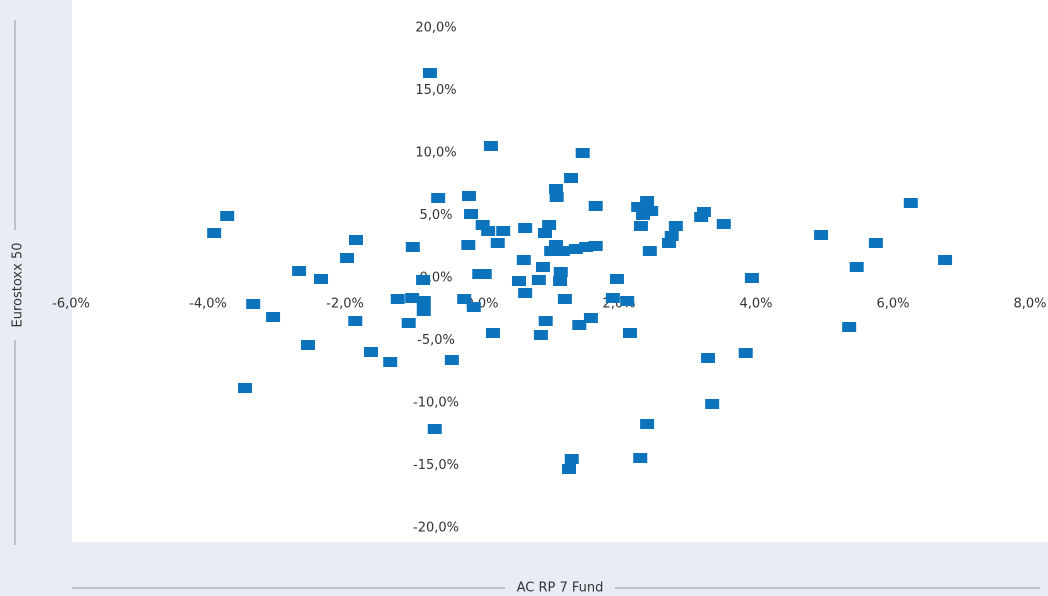 The image size is (1048, 596). Describe the element at coordinates (436, 528) in the screenshot. I see `y-tick-label: -20,0%` at that location.